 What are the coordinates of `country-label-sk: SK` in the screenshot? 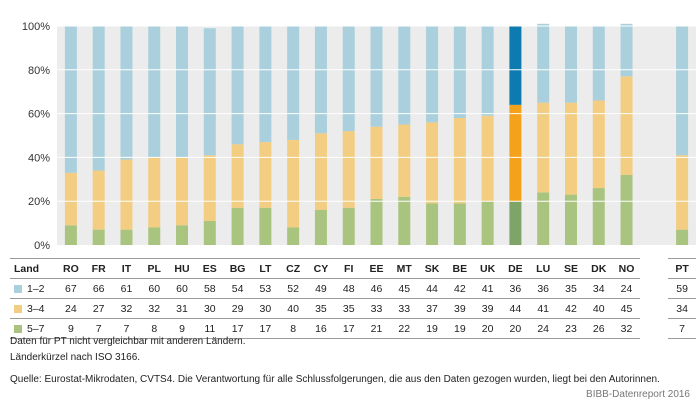 It's located at (432, 268).